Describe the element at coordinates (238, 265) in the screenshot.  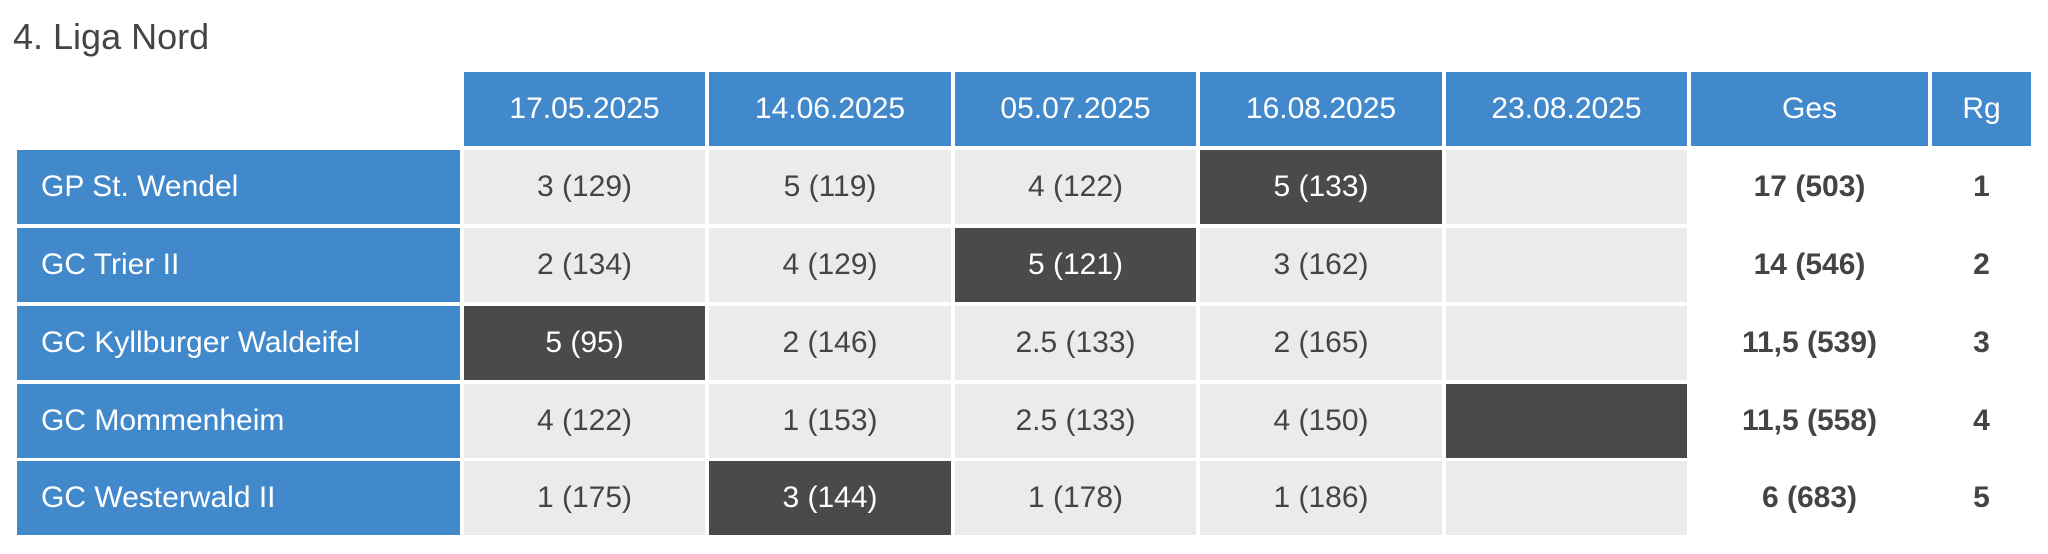
I see `team-name: GC Trier II` at that location.